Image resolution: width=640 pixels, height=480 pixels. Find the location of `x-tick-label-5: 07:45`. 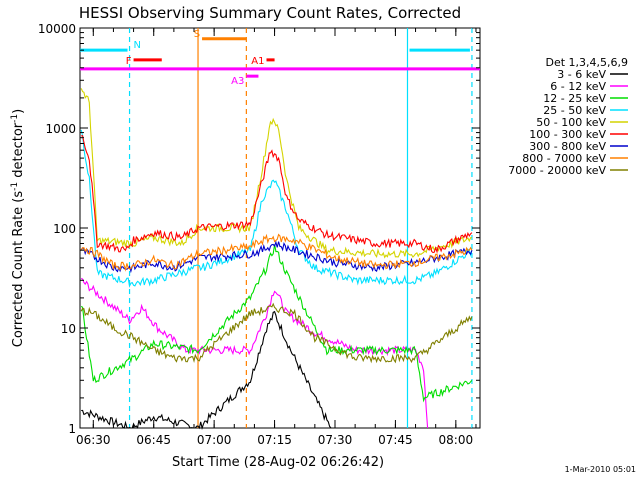

x-tick-label-5: 07:45 is located at coordinates (395, 440).